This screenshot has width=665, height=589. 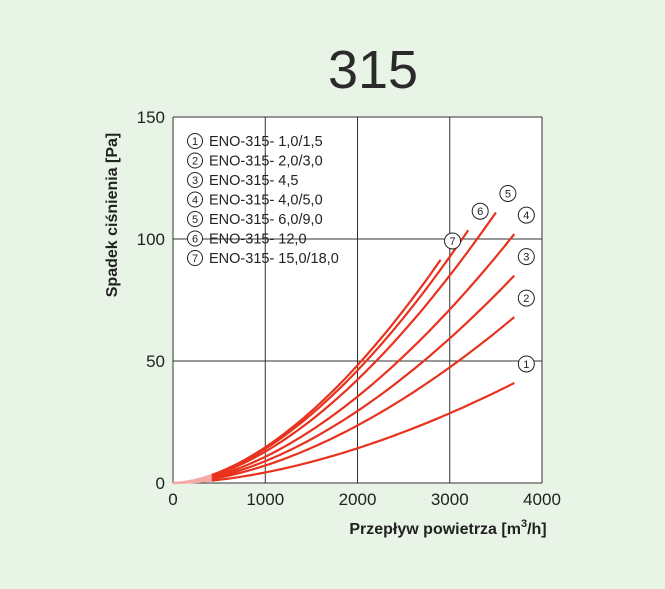 I want to click on series-3-marker-label: 3, so click(x=526, y=258).